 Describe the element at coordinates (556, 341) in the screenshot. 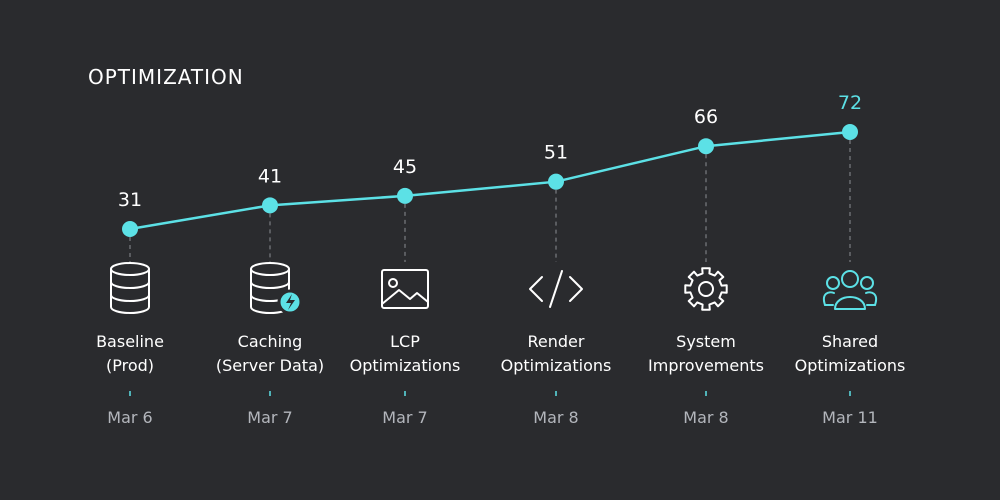

I see `category-label-line1: Render` at that location.